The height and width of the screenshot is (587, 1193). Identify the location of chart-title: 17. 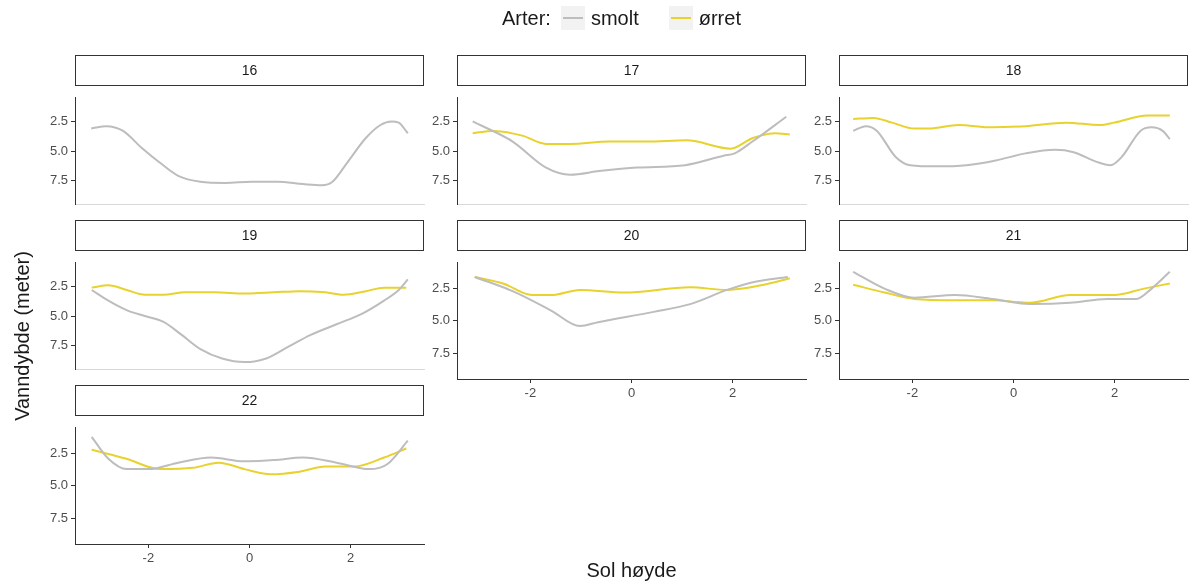
(631, 70).